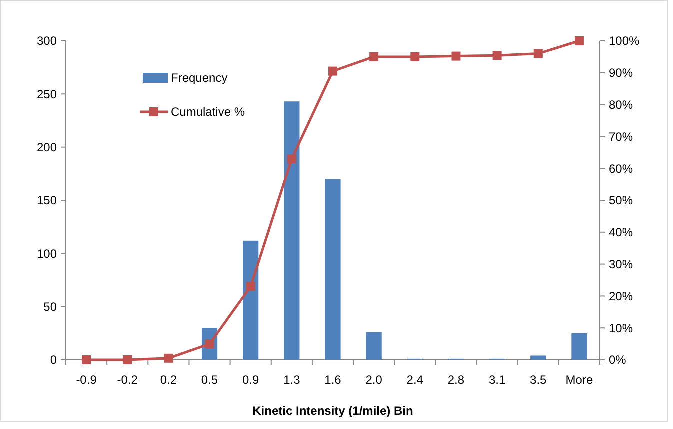 The width and height of the screenshot is (673, 429). What do you see at coordinates (621, 233) in the screenshot?
I see `y2-tick-label: 40%` at bounding box center [621, 233].